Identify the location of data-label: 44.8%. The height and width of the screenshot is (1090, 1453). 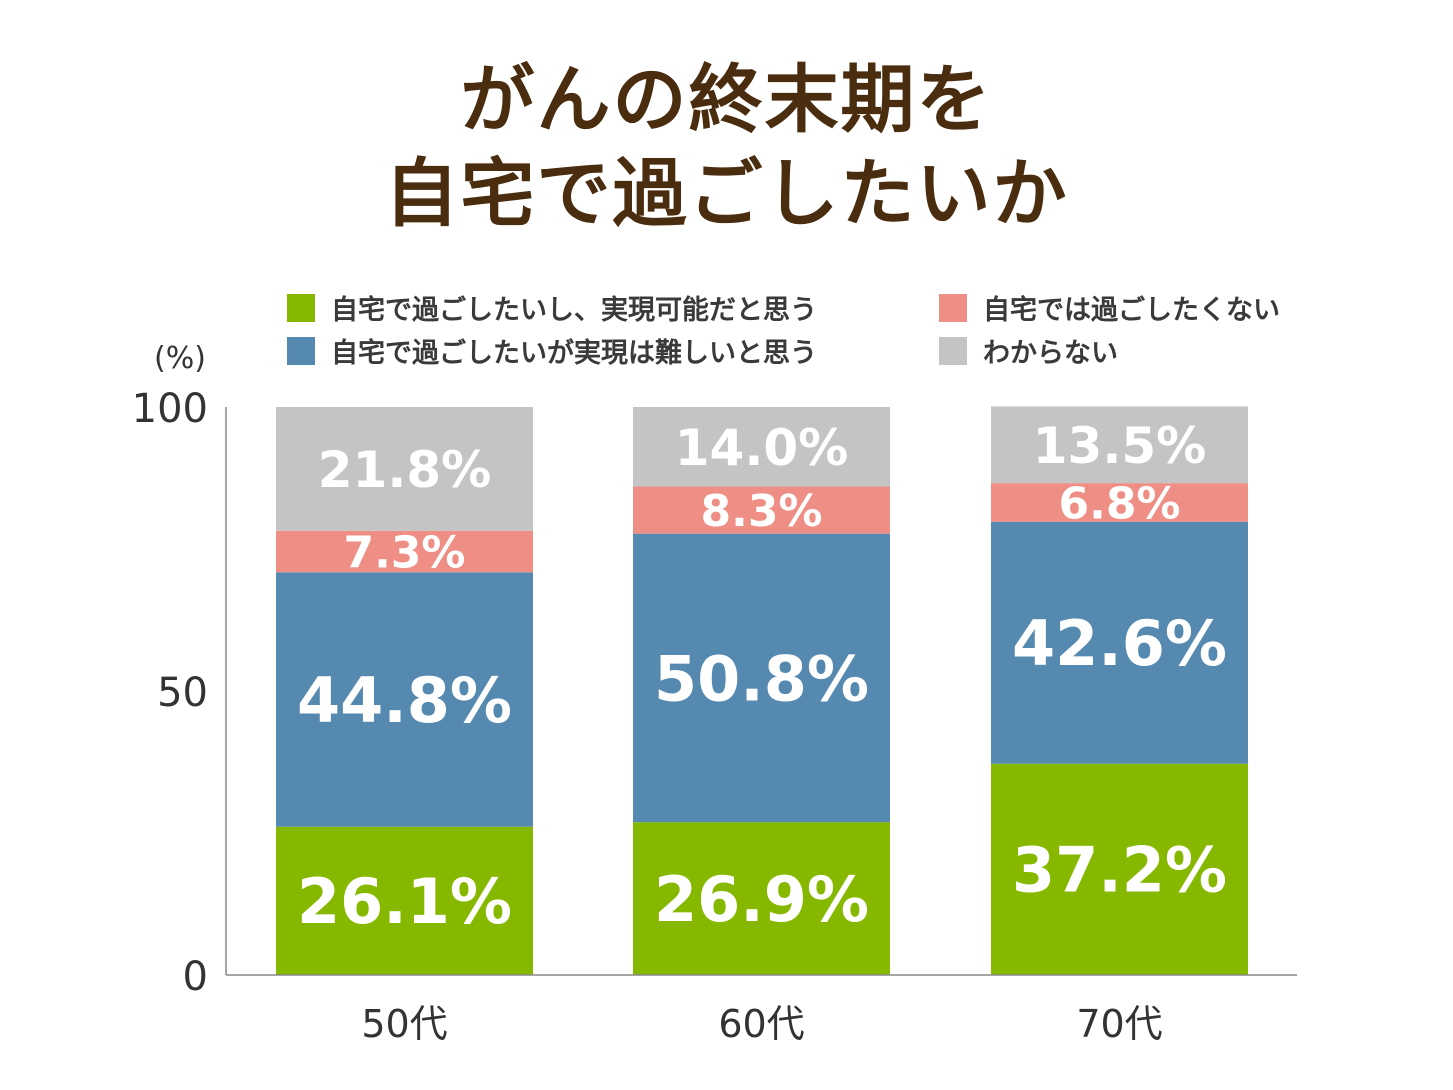
(404, 700).